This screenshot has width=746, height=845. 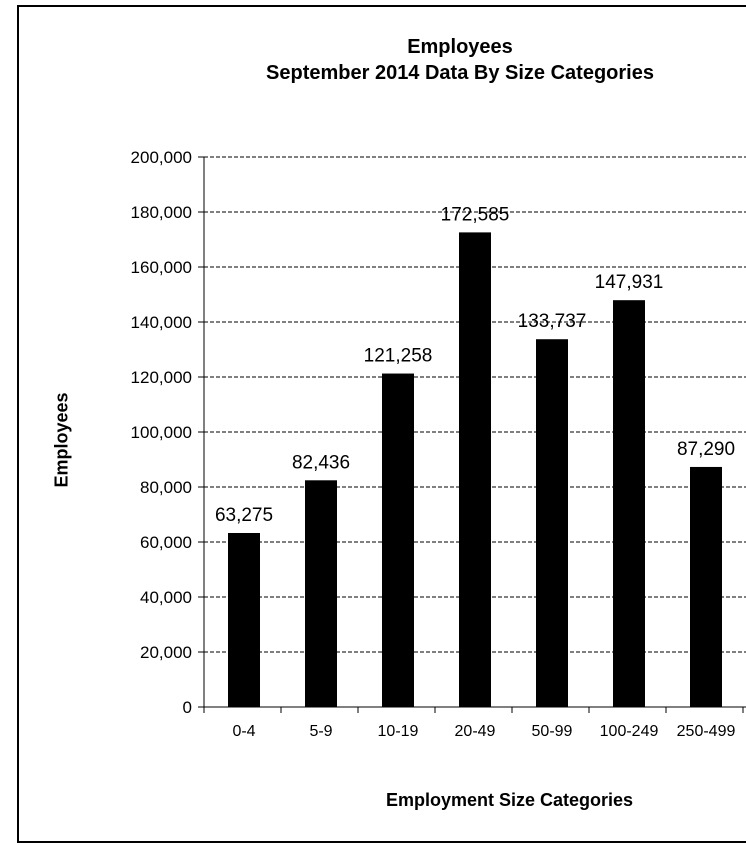 What do you see at coordinates (510, 800) in the screenshot?
I see `x-axis-label: Employment Size Categories` at bounding box center [510, 800].